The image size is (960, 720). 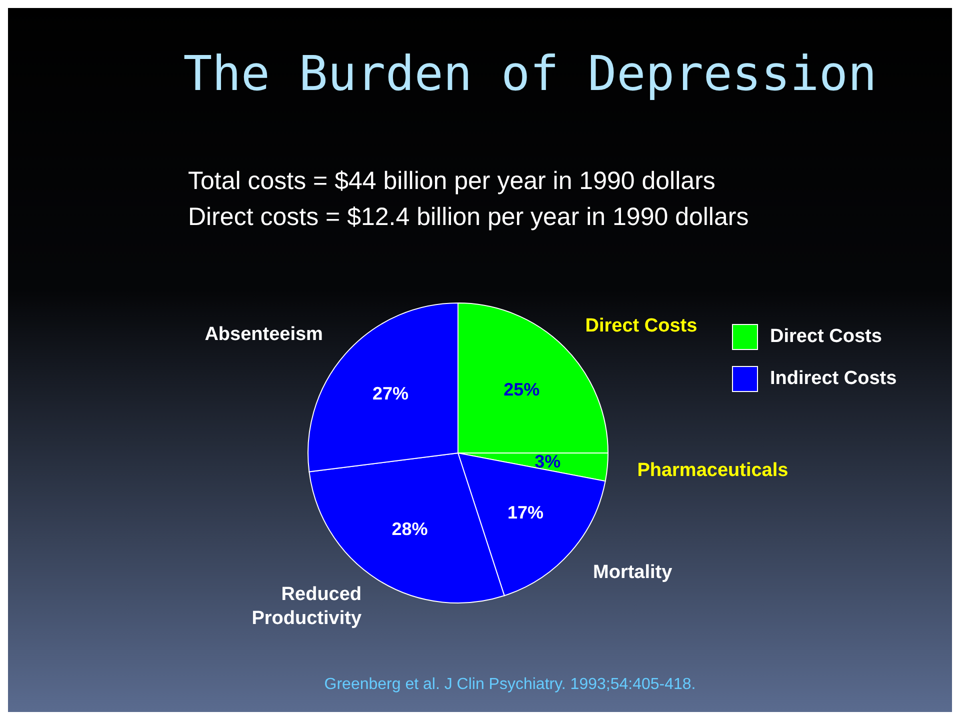 What do you see at coordinates (522, 389) in the screenshot?
I see `data-label: 25%` at bounding box center [522, 389].